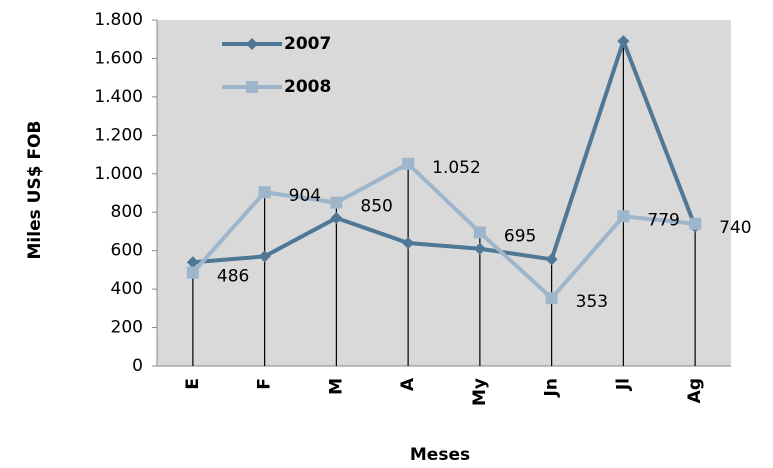 This screenshot has width=773, height=468. I want to click on data-label: 353, so click(592, 302).